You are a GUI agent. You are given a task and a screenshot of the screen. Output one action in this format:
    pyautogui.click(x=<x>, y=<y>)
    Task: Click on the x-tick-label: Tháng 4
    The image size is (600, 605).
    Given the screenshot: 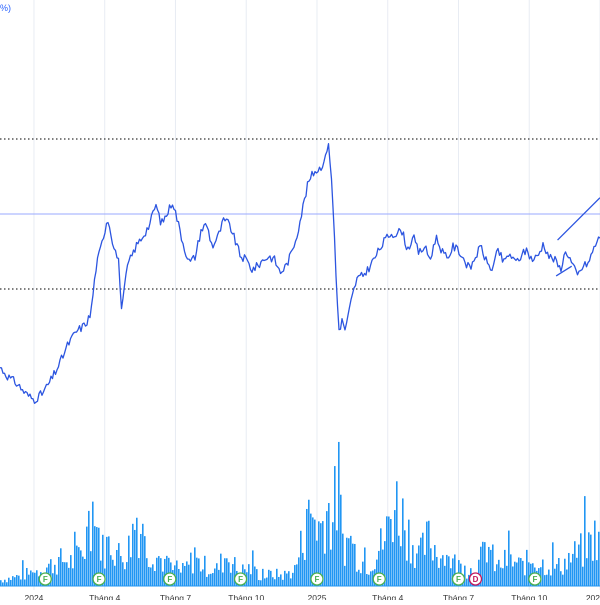 What is the action you would take?
    pyautogui.click(x=104, y=596)
    